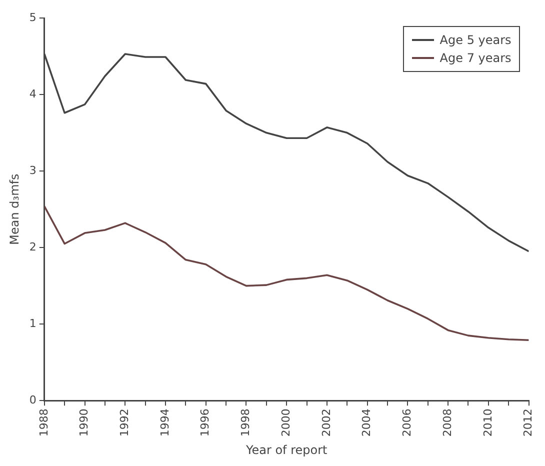  What do you see at coordinates (245, 422) in the screenshot?
I see `x-tick-label: 1998` at bounding box center [245, 422].